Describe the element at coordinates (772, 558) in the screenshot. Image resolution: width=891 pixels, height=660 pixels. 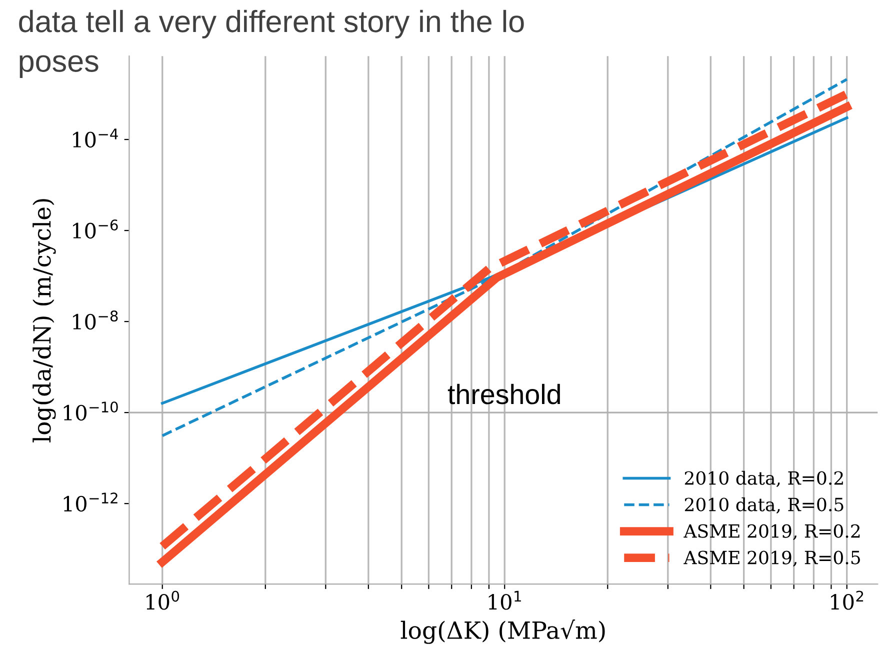
I see `legend-label: ASME 2019, R=0.5` at that location.